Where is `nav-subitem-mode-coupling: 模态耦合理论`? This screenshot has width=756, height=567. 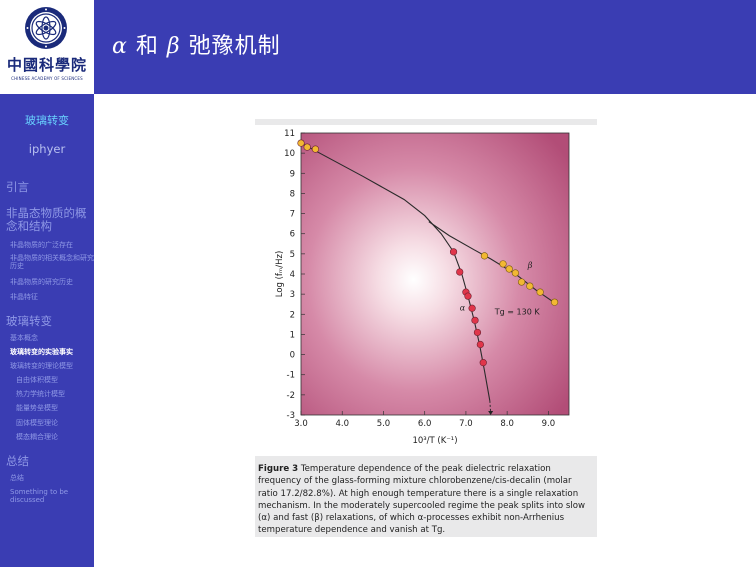
nav-subitem-mode-coupling: 模态耦合理论 is located at coordinates (37, 437).